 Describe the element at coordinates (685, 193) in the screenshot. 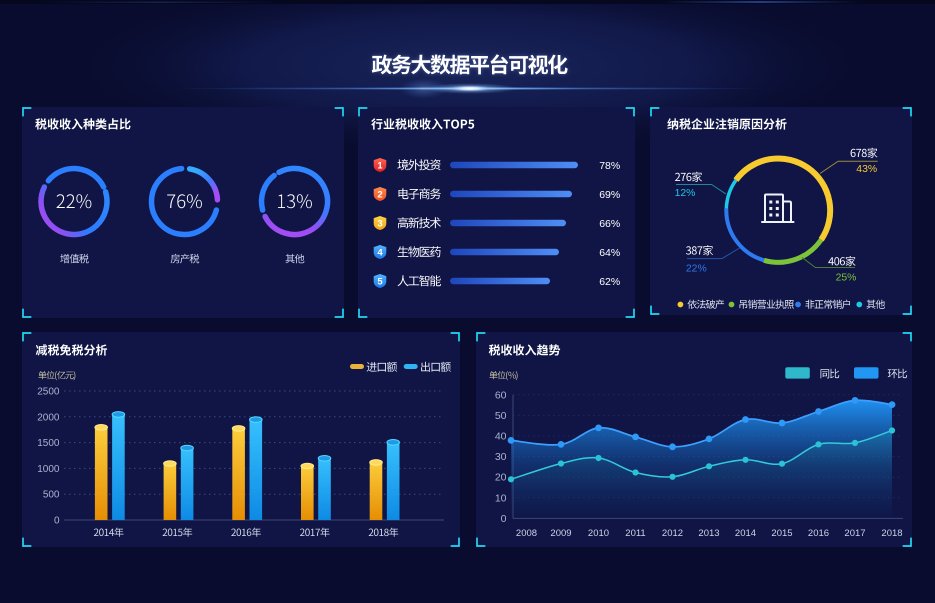

I see `svg-text: 12%` at that location.